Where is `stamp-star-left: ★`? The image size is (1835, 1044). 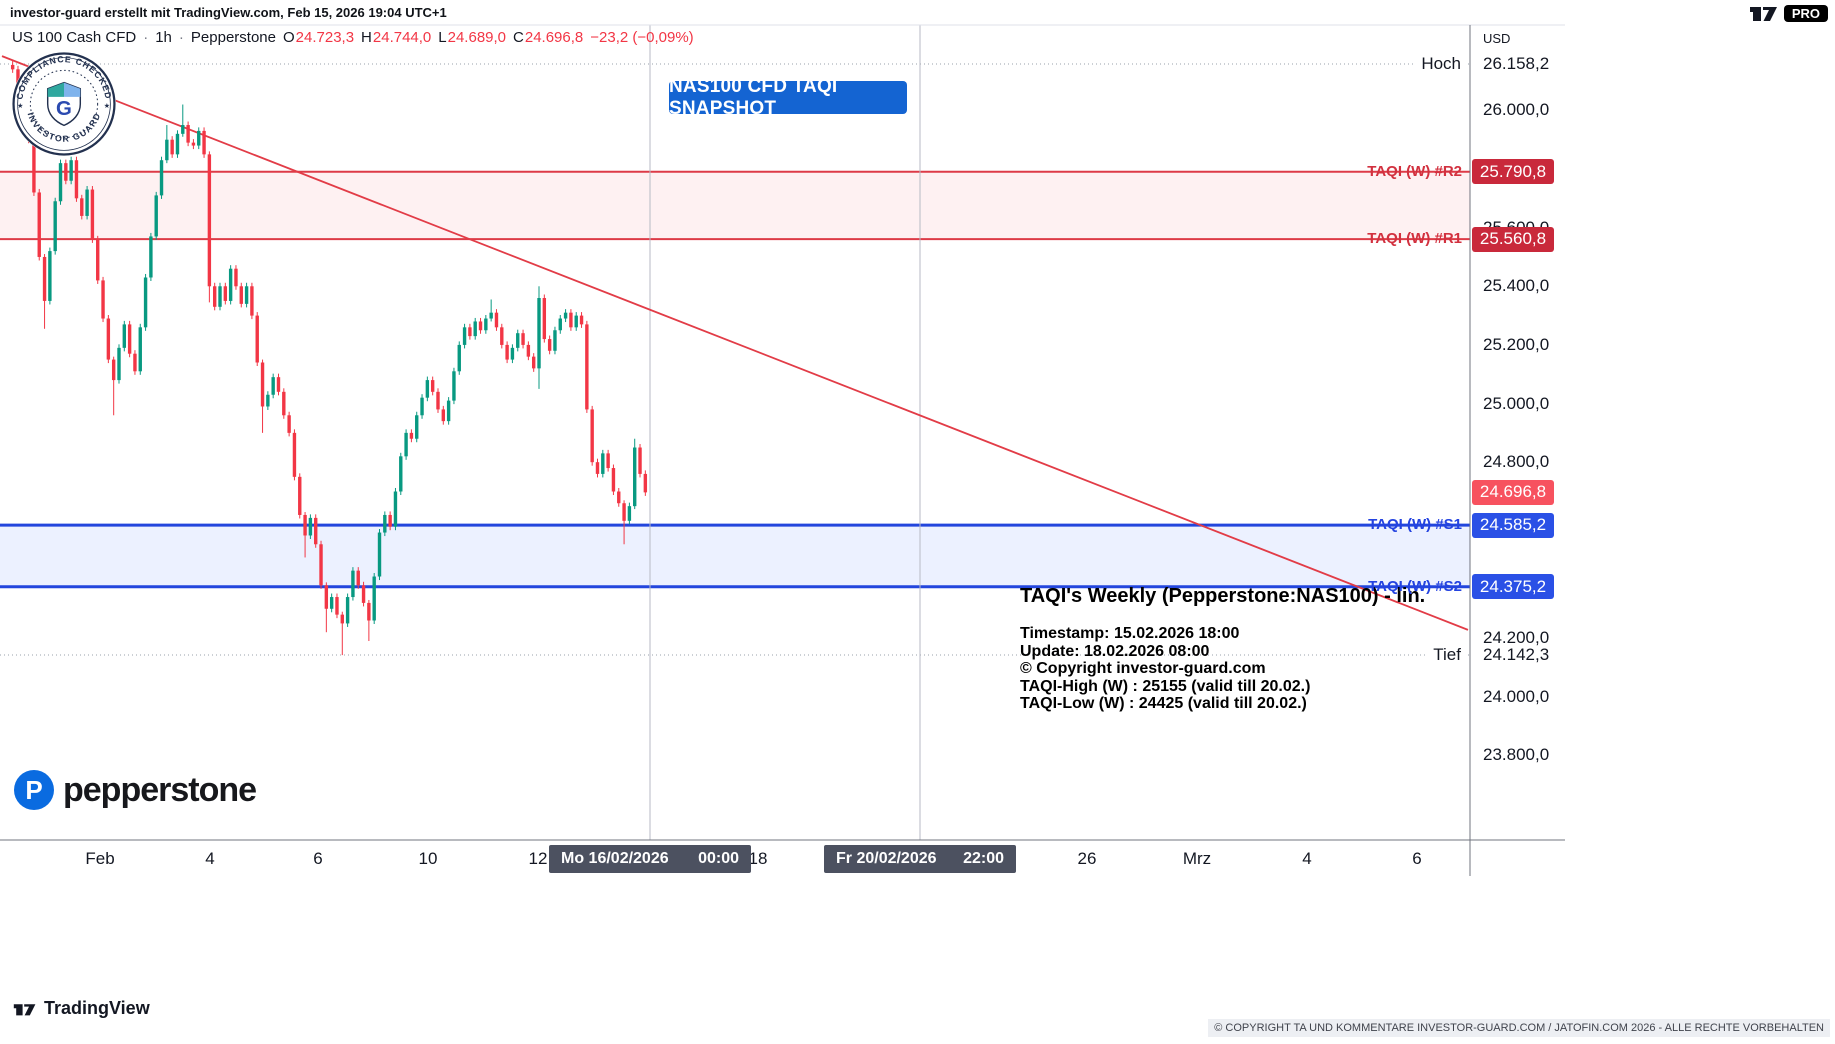 stamp-star-left: ★ is located at coordinates (20, 106).